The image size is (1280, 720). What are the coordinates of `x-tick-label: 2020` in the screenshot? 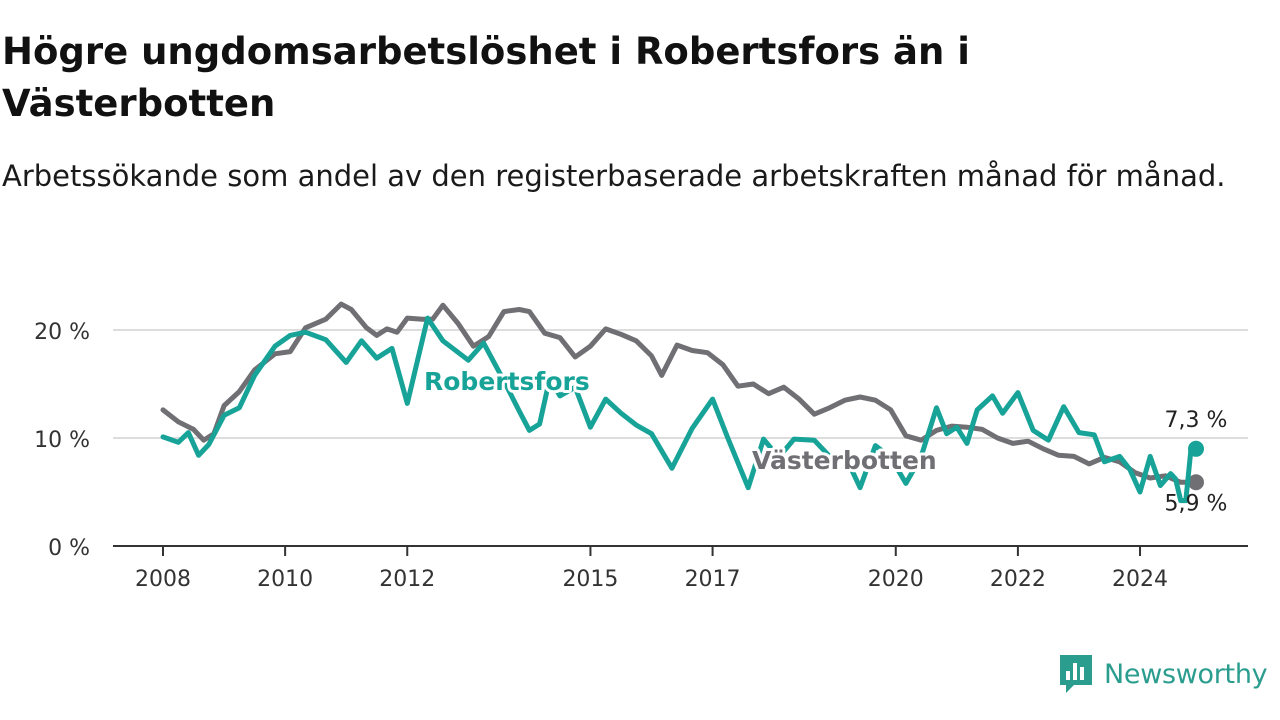 It's located at (896, 579).